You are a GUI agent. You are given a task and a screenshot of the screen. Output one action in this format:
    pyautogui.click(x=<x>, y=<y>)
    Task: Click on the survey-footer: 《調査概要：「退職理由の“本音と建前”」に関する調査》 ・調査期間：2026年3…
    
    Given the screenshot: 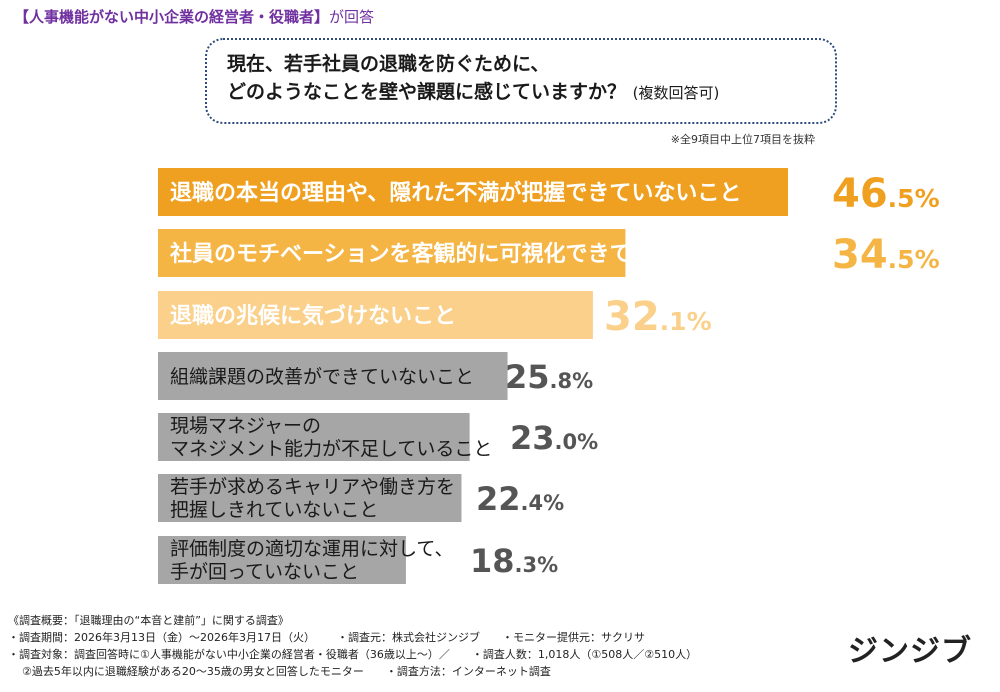 What is the action you would take?
    pyautogui.click(x=352, y=646)
    